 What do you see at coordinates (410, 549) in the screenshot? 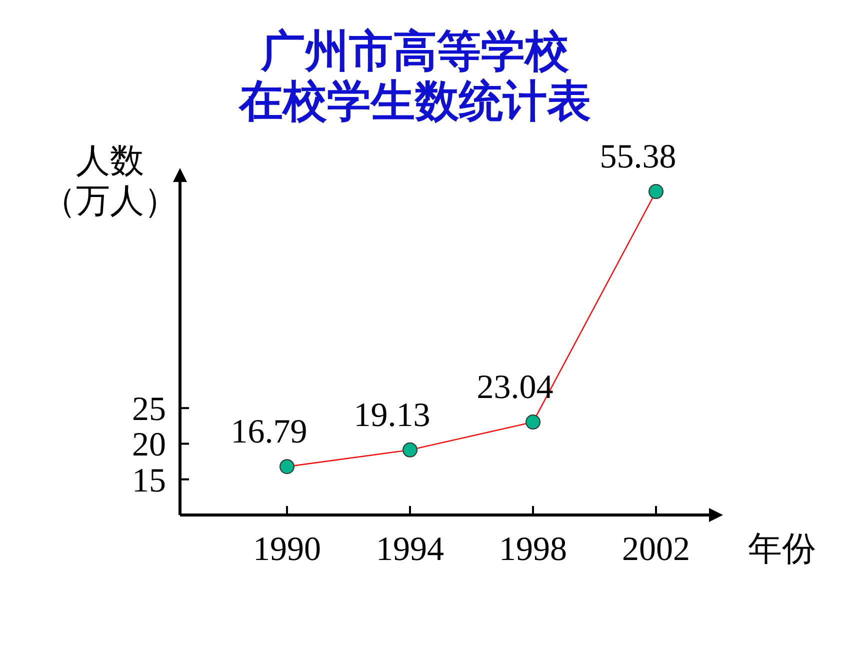
I see `x-tick-label: 1994` at bounding box center [410, 549].